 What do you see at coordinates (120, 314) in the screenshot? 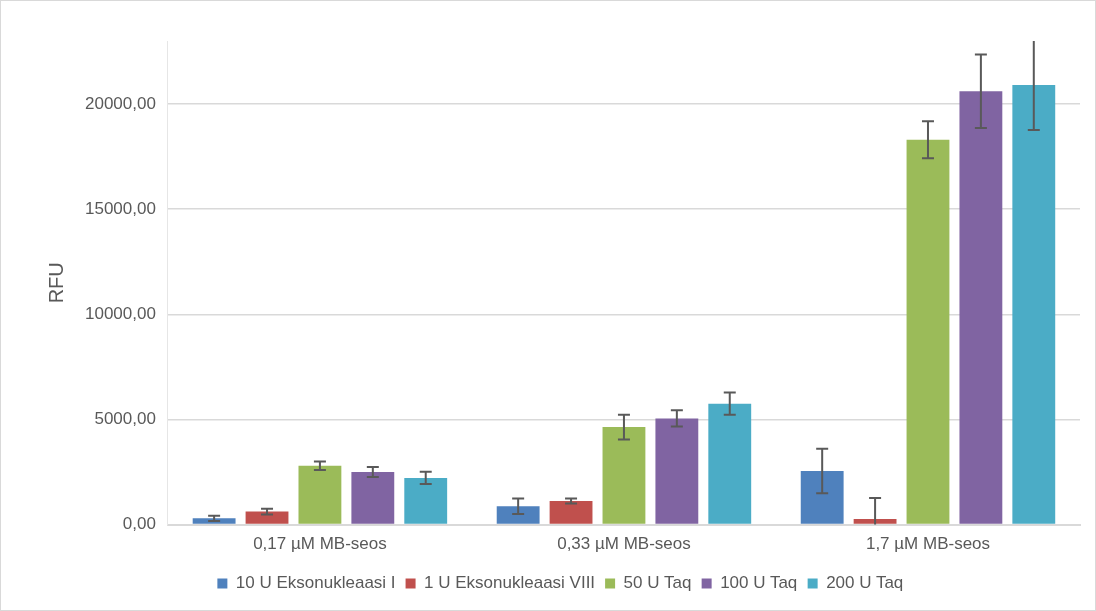
I see `y-tick-label: 10000,00` at bounding box center [120, 314].